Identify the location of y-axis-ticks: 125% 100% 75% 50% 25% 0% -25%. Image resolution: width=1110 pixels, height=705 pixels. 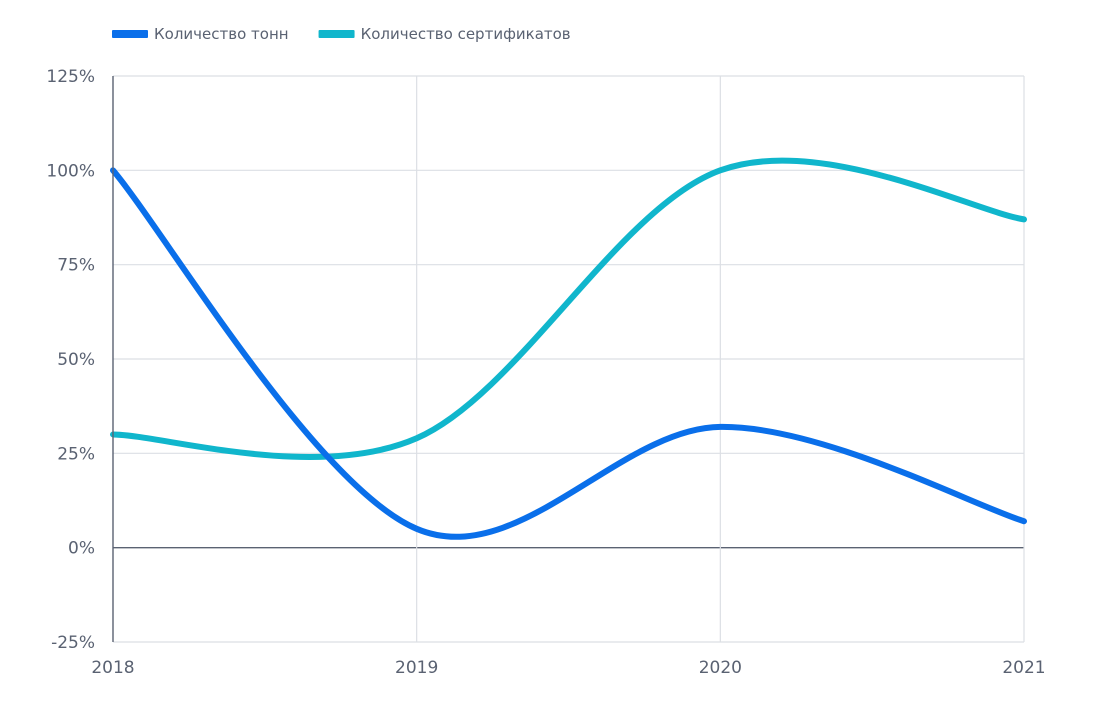
(70, 360).